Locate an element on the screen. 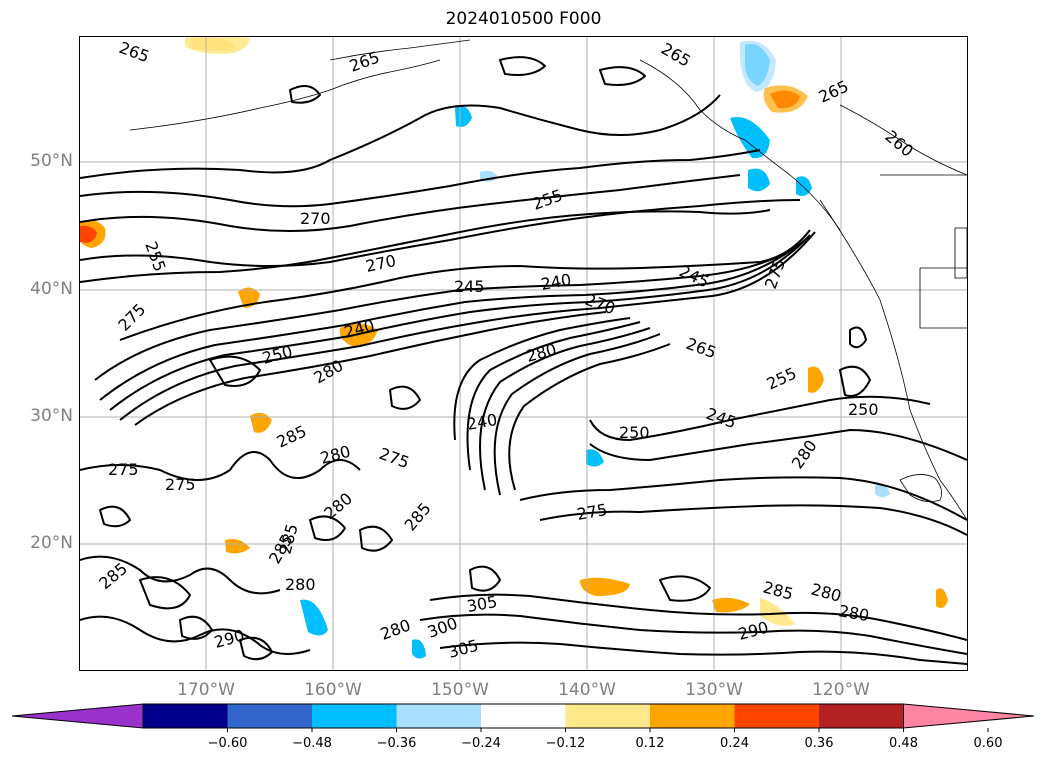  contour-label: 290 is located at coordinates (753, 631).